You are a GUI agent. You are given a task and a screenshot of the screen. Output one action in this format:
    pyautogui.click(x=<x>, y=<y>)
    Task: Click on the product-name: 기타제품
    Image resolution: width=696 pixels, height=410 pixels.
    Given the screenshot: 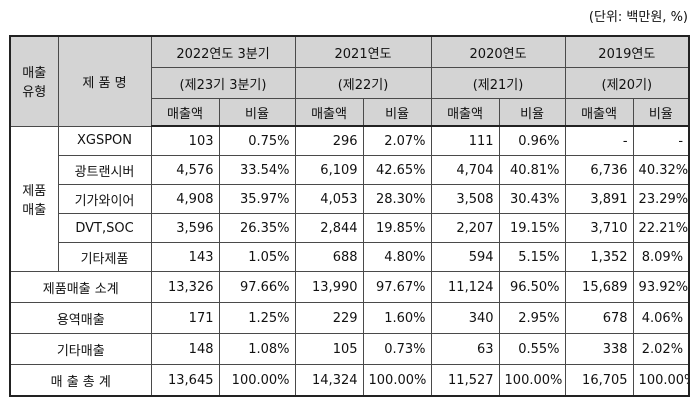 What is the action you would take?
    pyautogui.click(x=104, y=257)
    